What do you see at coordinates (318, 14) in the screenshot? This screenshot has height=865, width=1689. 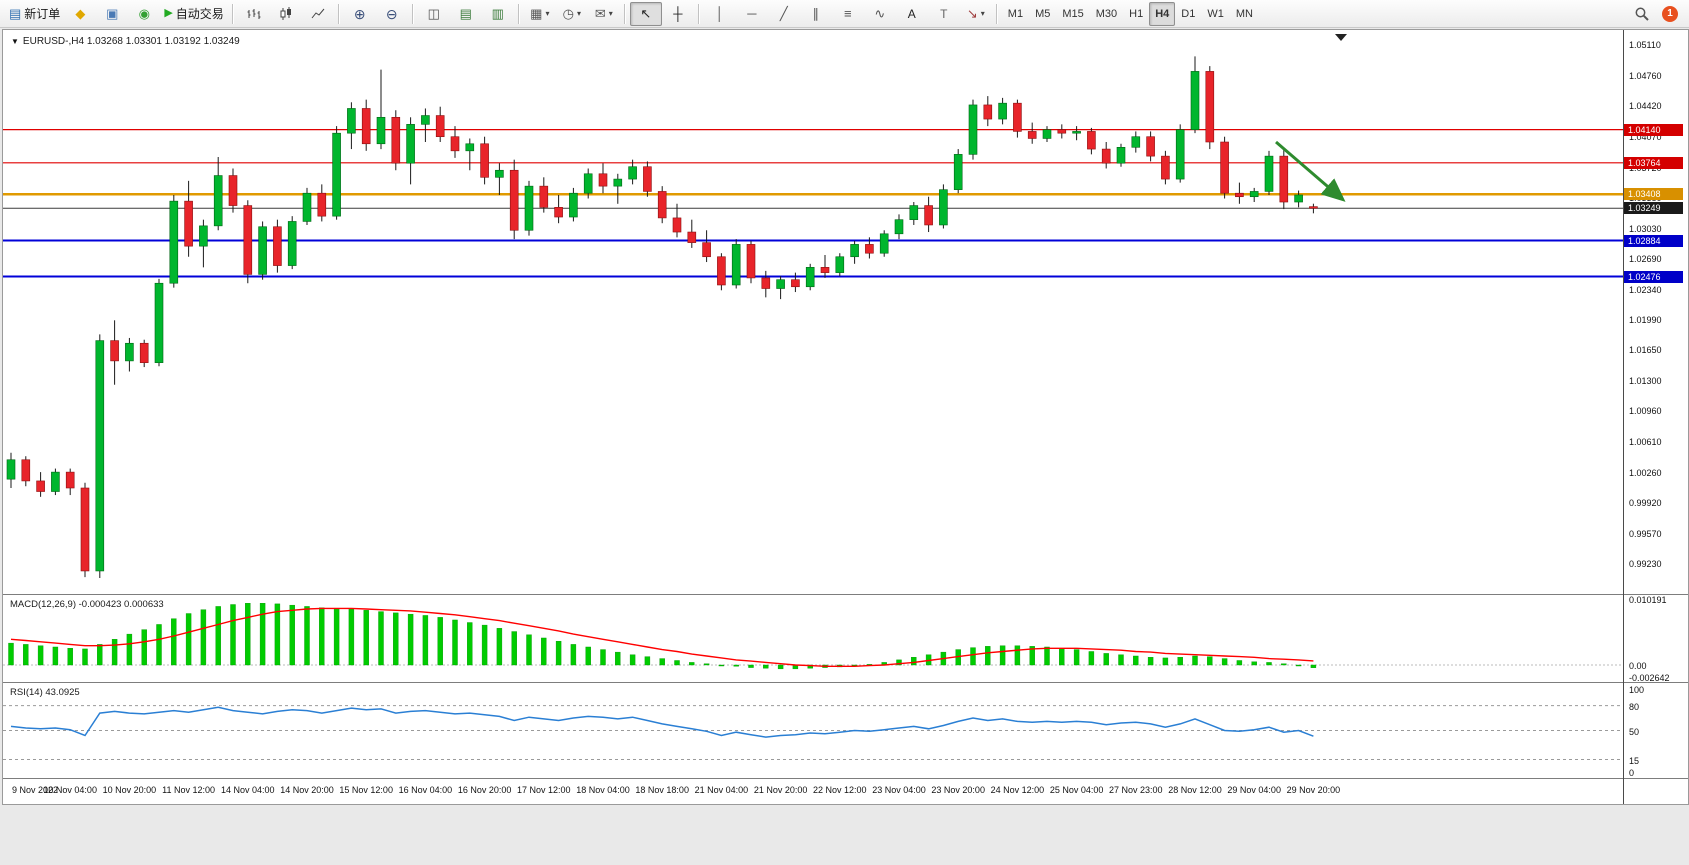 I see `line-chart-button` at bounding box center [318, 14].